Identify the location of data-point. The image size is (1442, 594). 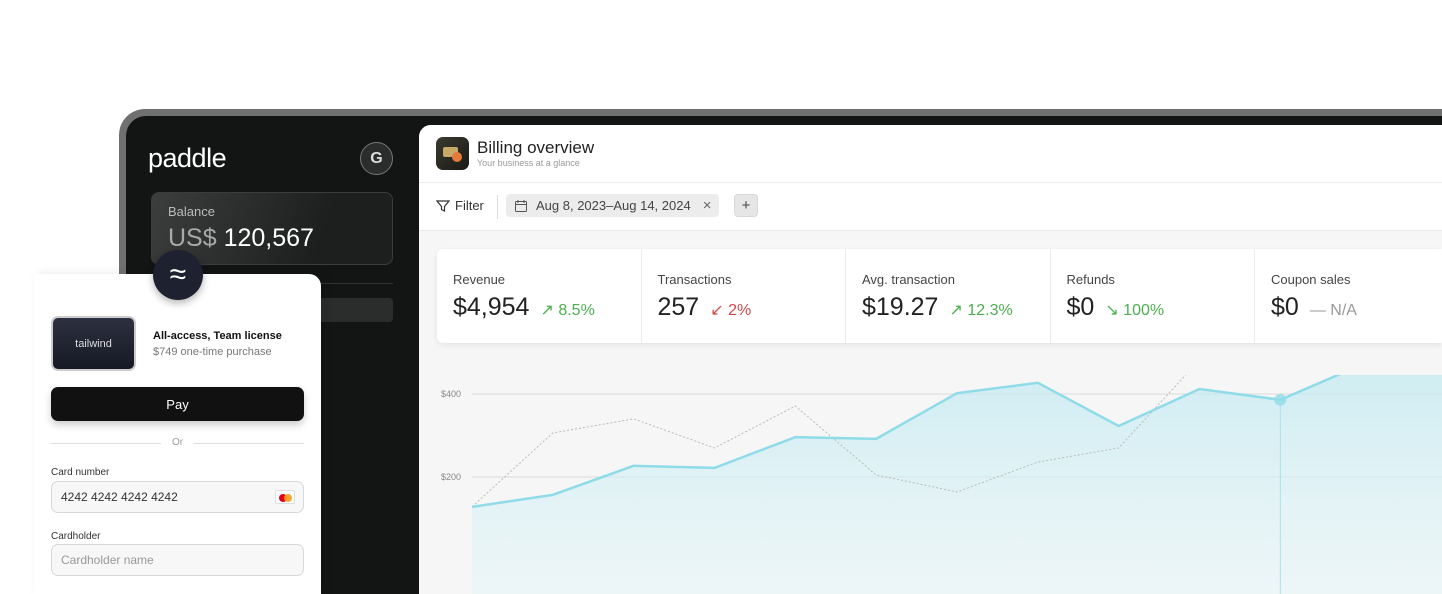
(1280, 399).